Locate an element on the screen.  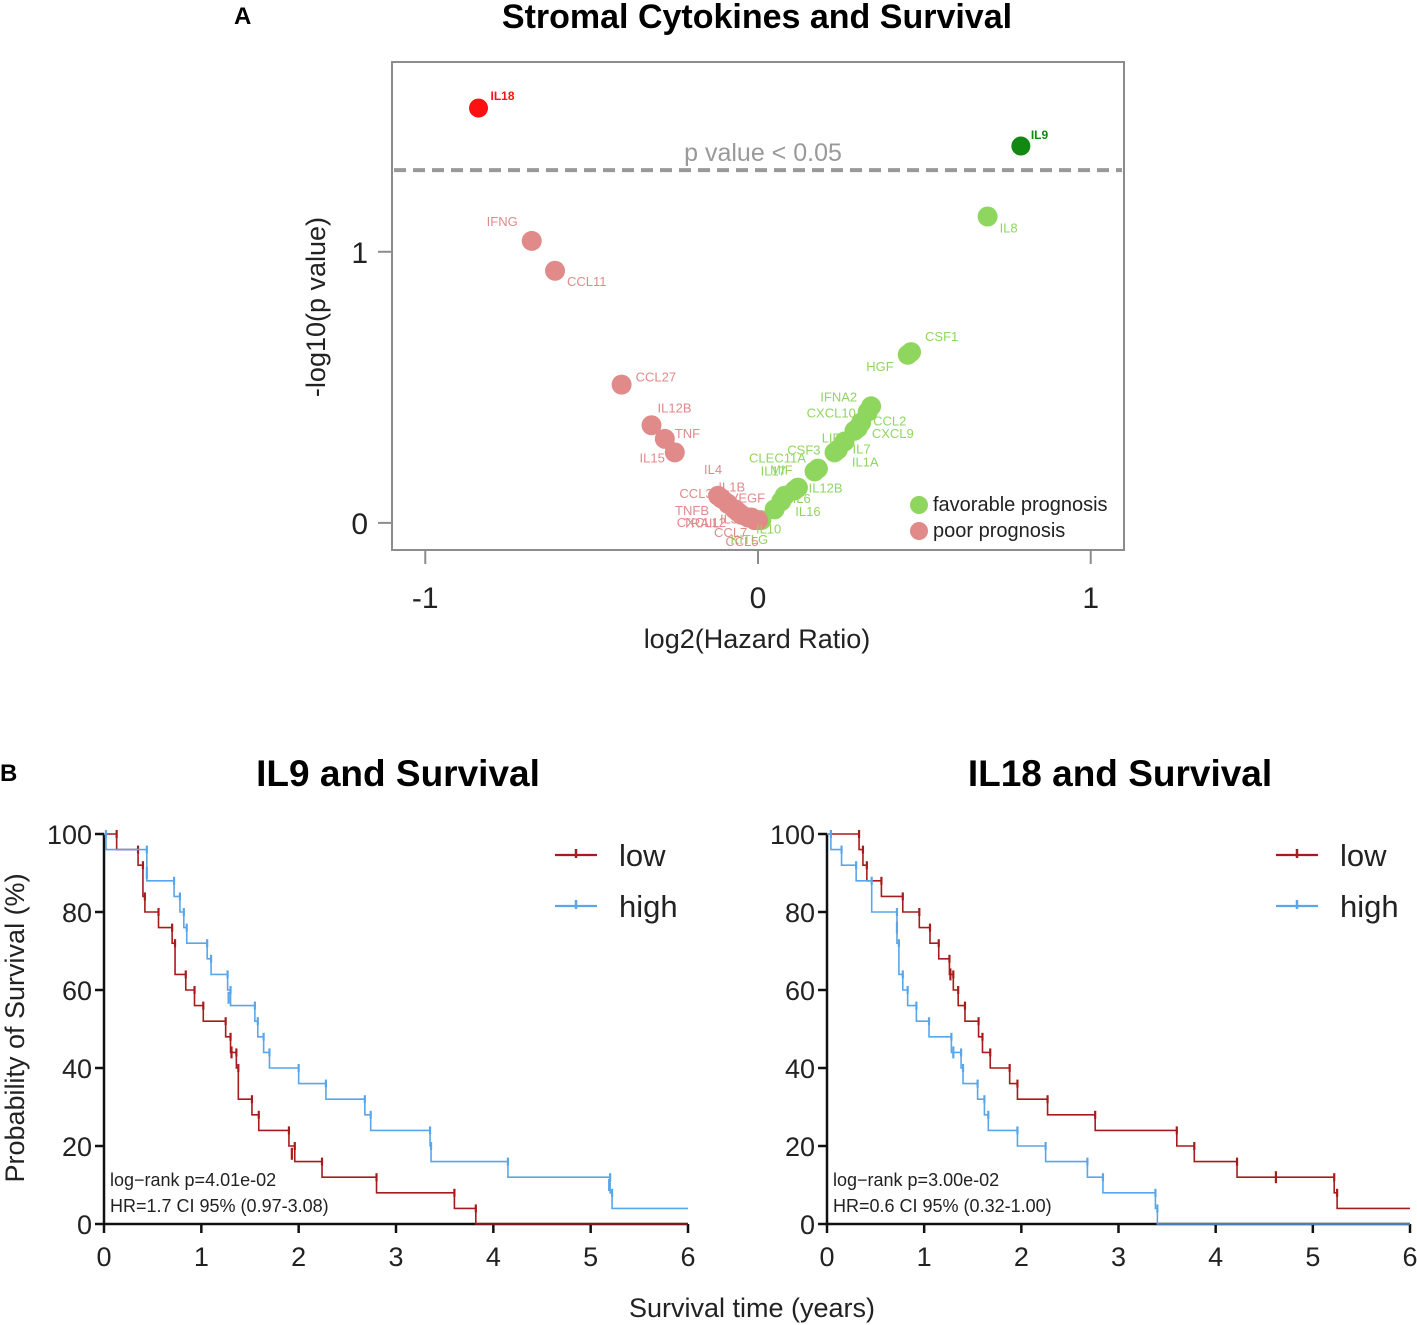
volcano-point-label: IL7 is located at coordinates (862, 449).